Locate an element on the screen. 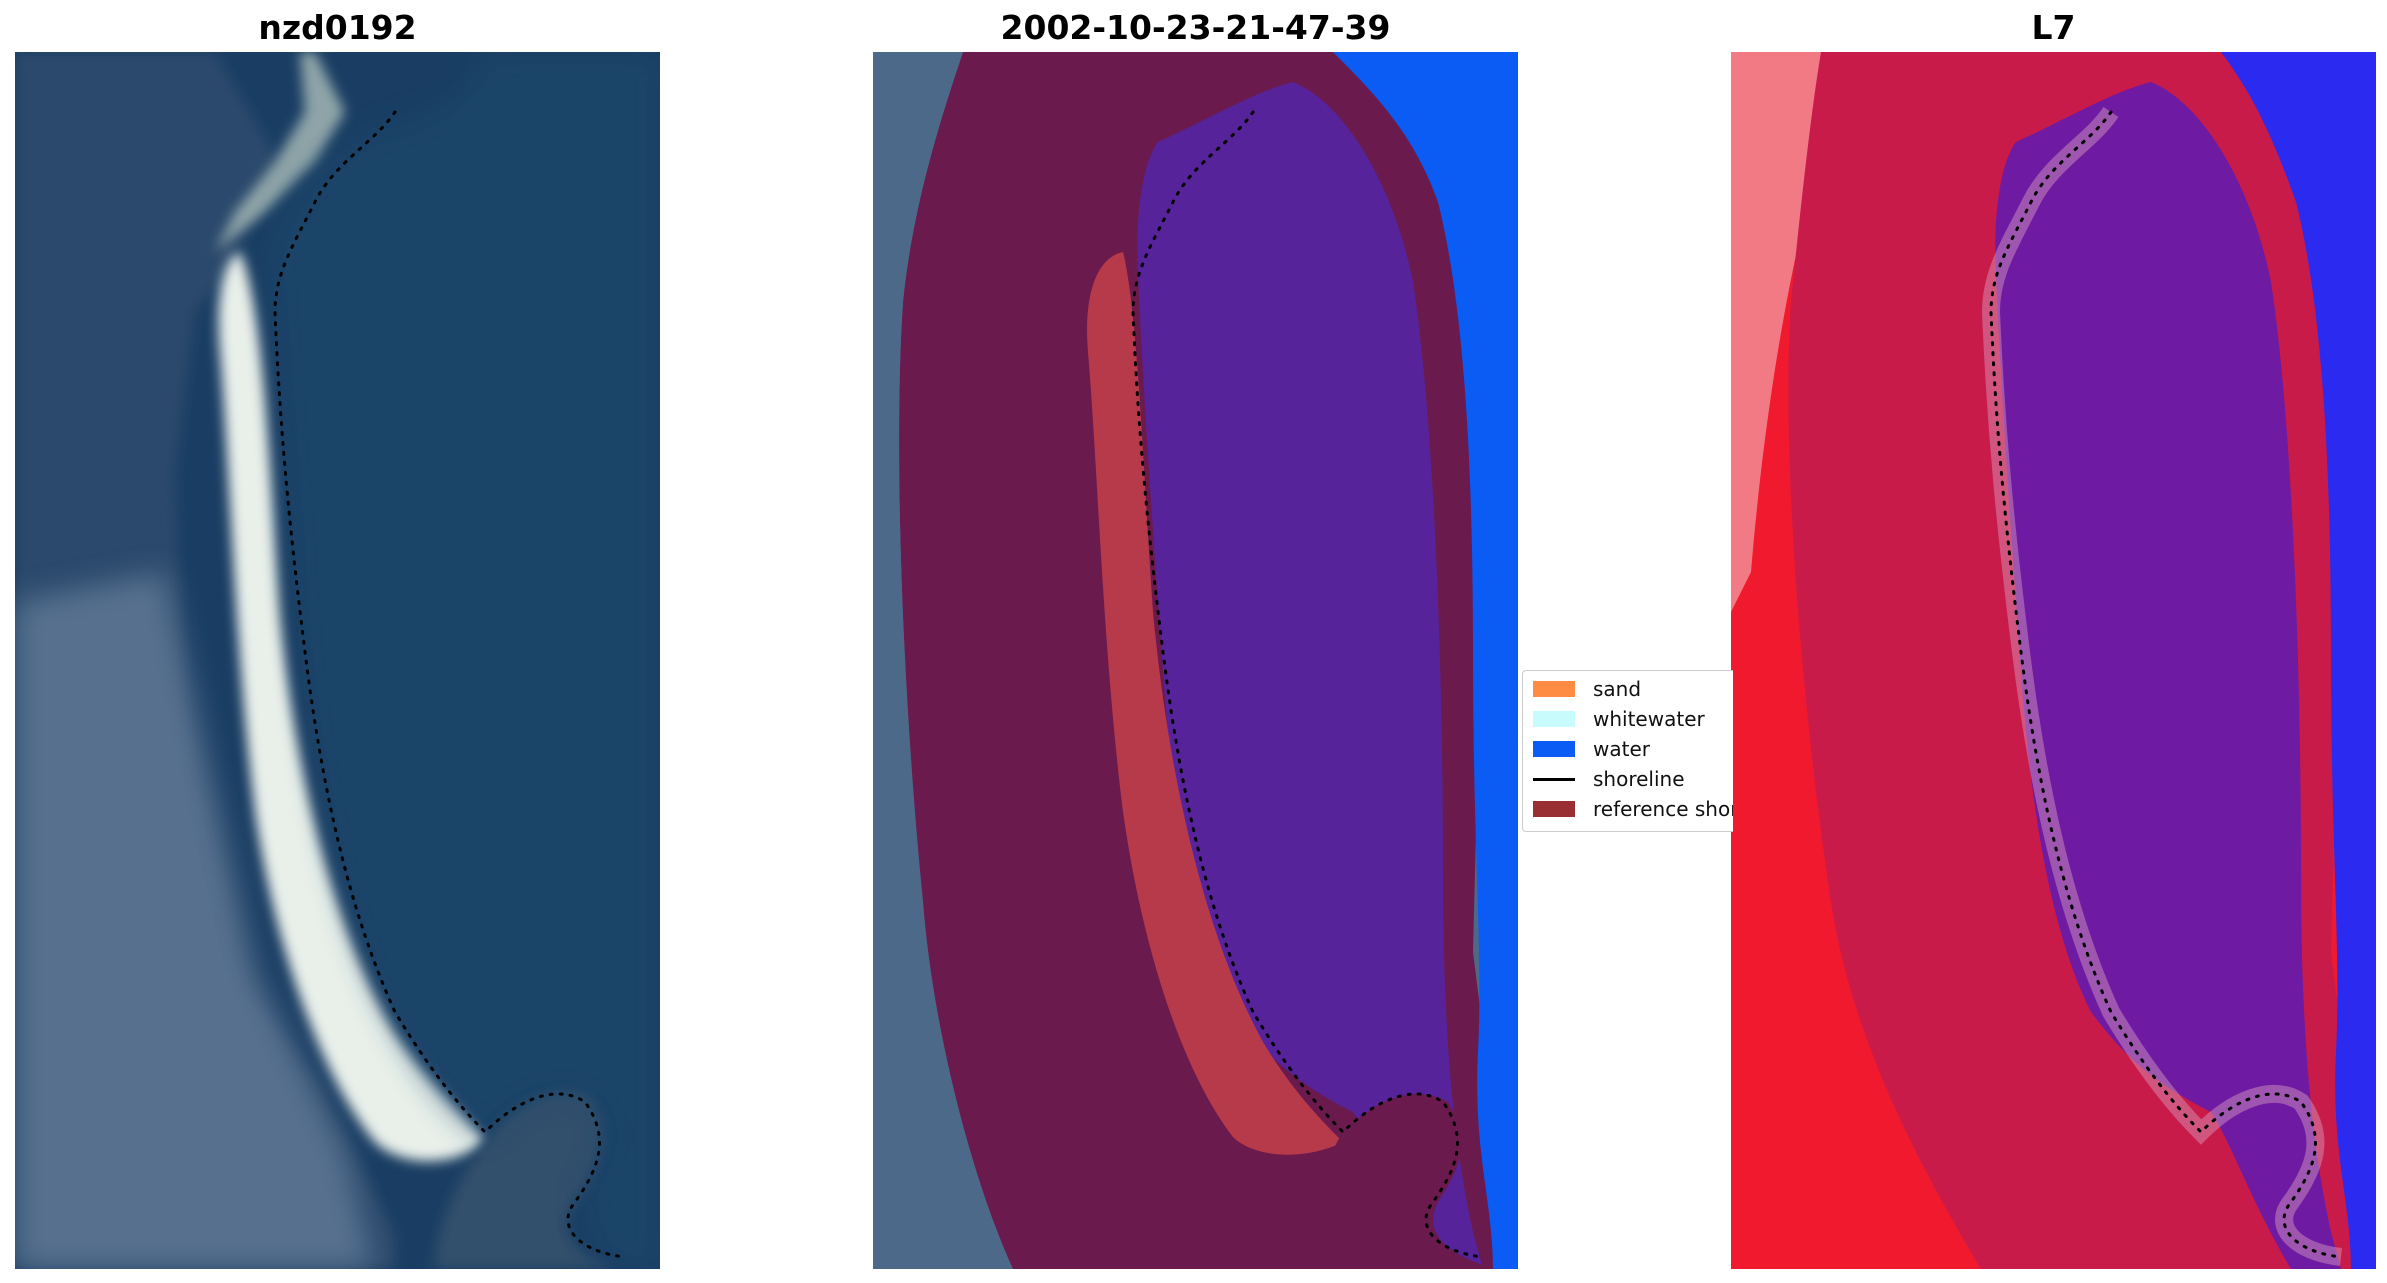 Image resolution: width=2387 pixels, height=1283 pixels. legend-item-water: water is located at coordinates (1591, 749).